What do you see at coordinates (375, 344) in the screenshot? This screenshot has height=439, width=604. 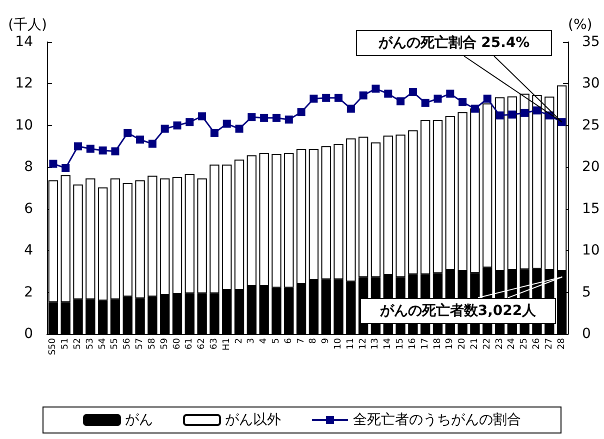 I see `x-tick-label: 13` at bounding box center [375, 344].